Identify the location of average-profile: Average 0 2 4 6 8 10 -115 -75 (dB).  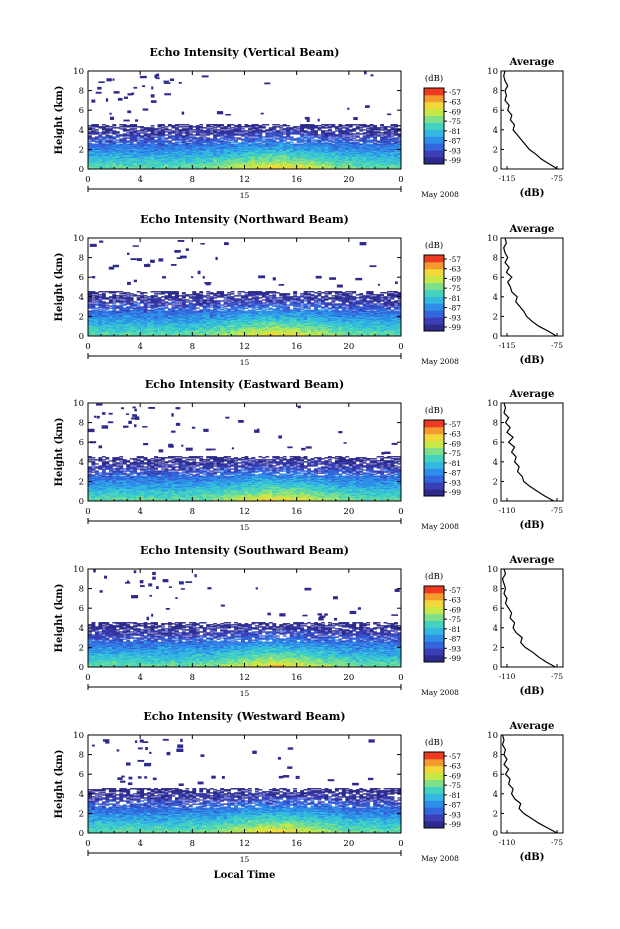
(525, 128).